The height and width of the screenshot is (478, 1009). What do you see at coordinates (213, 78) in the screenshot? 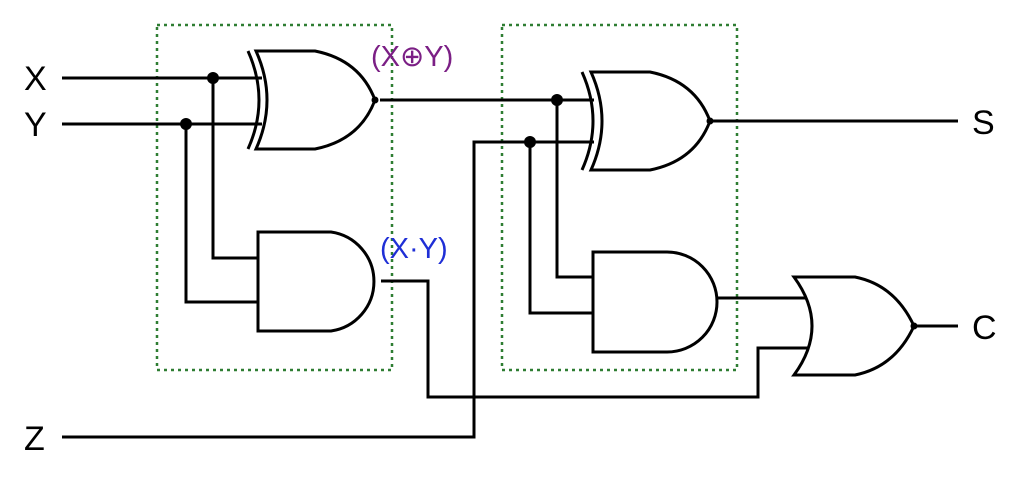
I see `junction-dot-x` at bounding box center [213, 78].